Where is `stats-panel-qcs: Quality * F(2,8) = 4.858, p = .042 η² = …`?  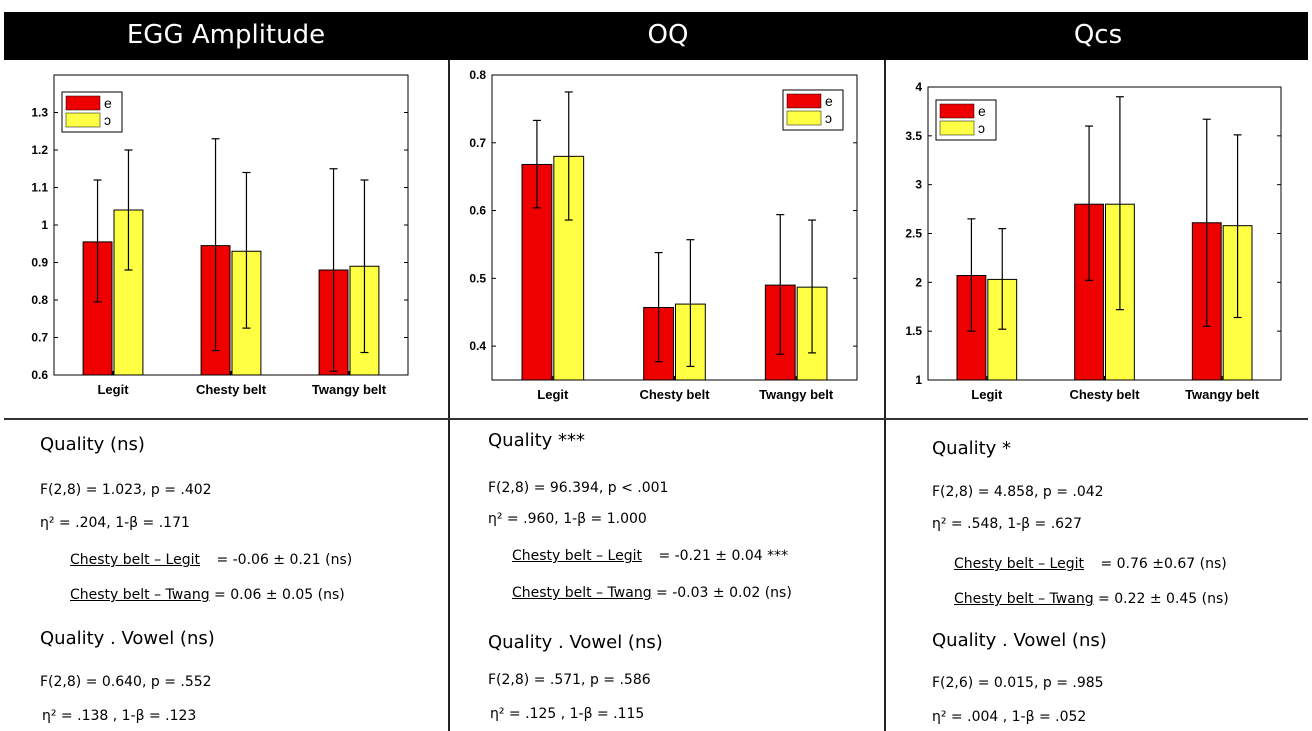
stats-panel-qcs: Quality * F(2,8) = 4.858, p = .042 η² = … is located at coordinates (1120, 575).